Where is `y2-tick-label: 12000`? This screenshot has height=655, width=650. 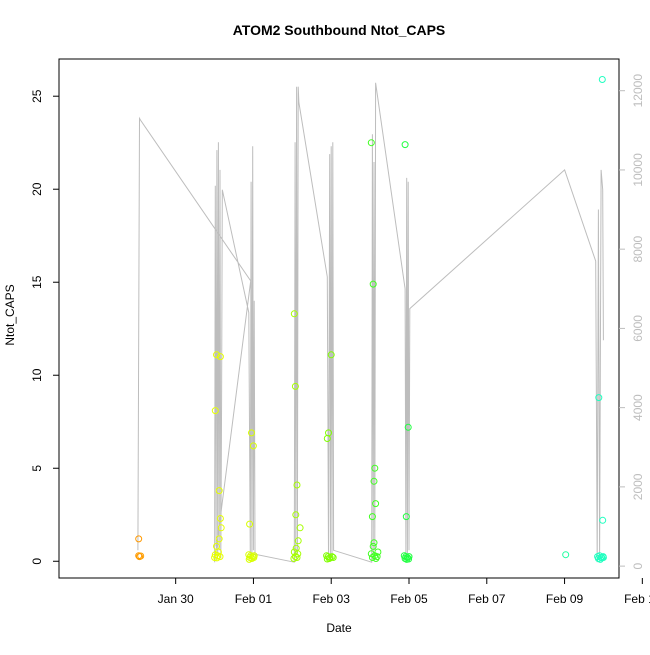
y2-tick-label: 12000 is located at coordinates (638, 91).